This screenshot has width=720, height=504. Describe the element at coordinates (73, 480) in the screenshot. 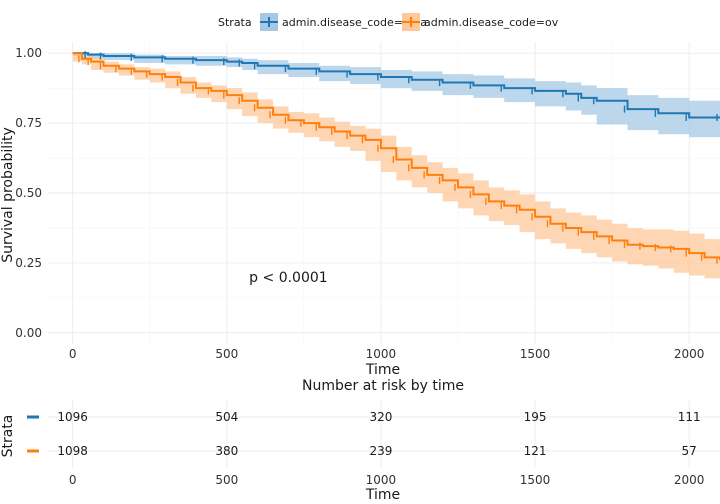

I see `risk-x-tick-label: 0` at that location.